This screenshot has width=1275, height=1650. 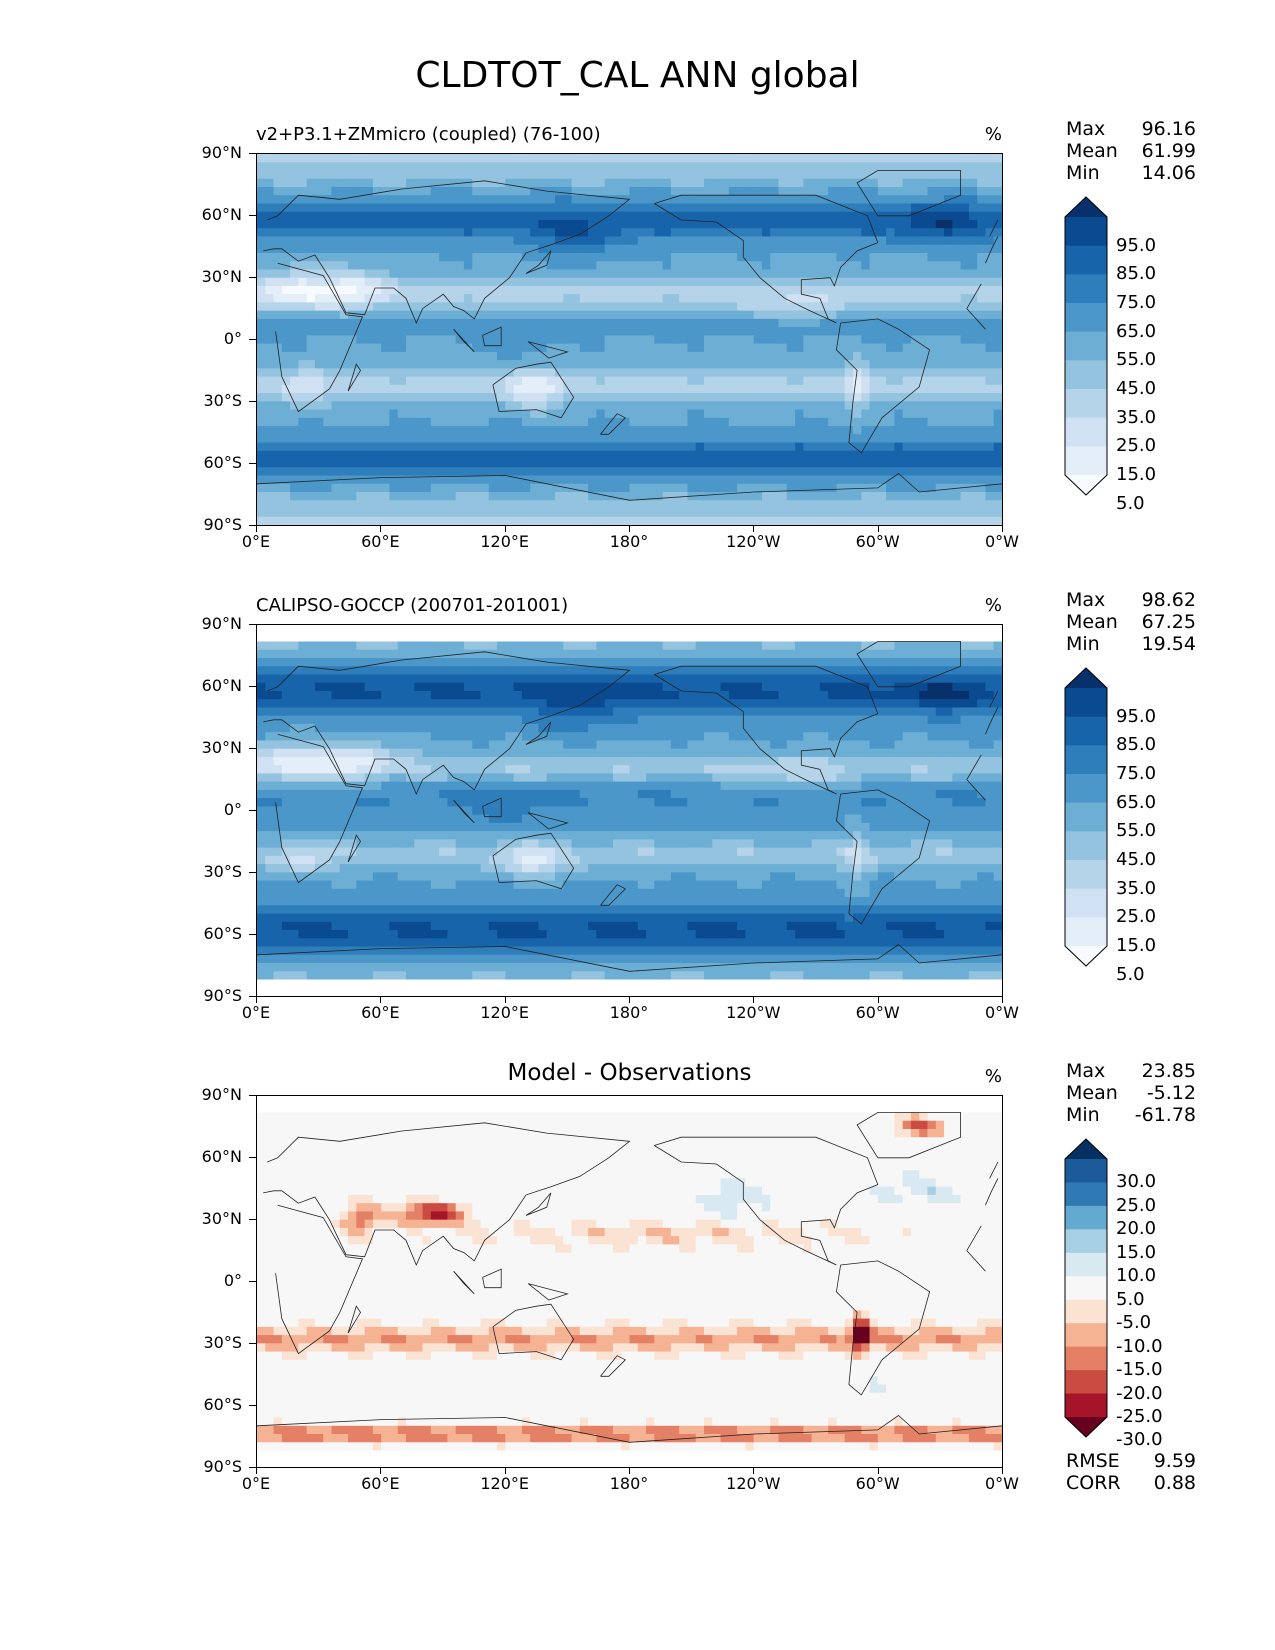 I want to click on coastline, so click(x=630, y=337).